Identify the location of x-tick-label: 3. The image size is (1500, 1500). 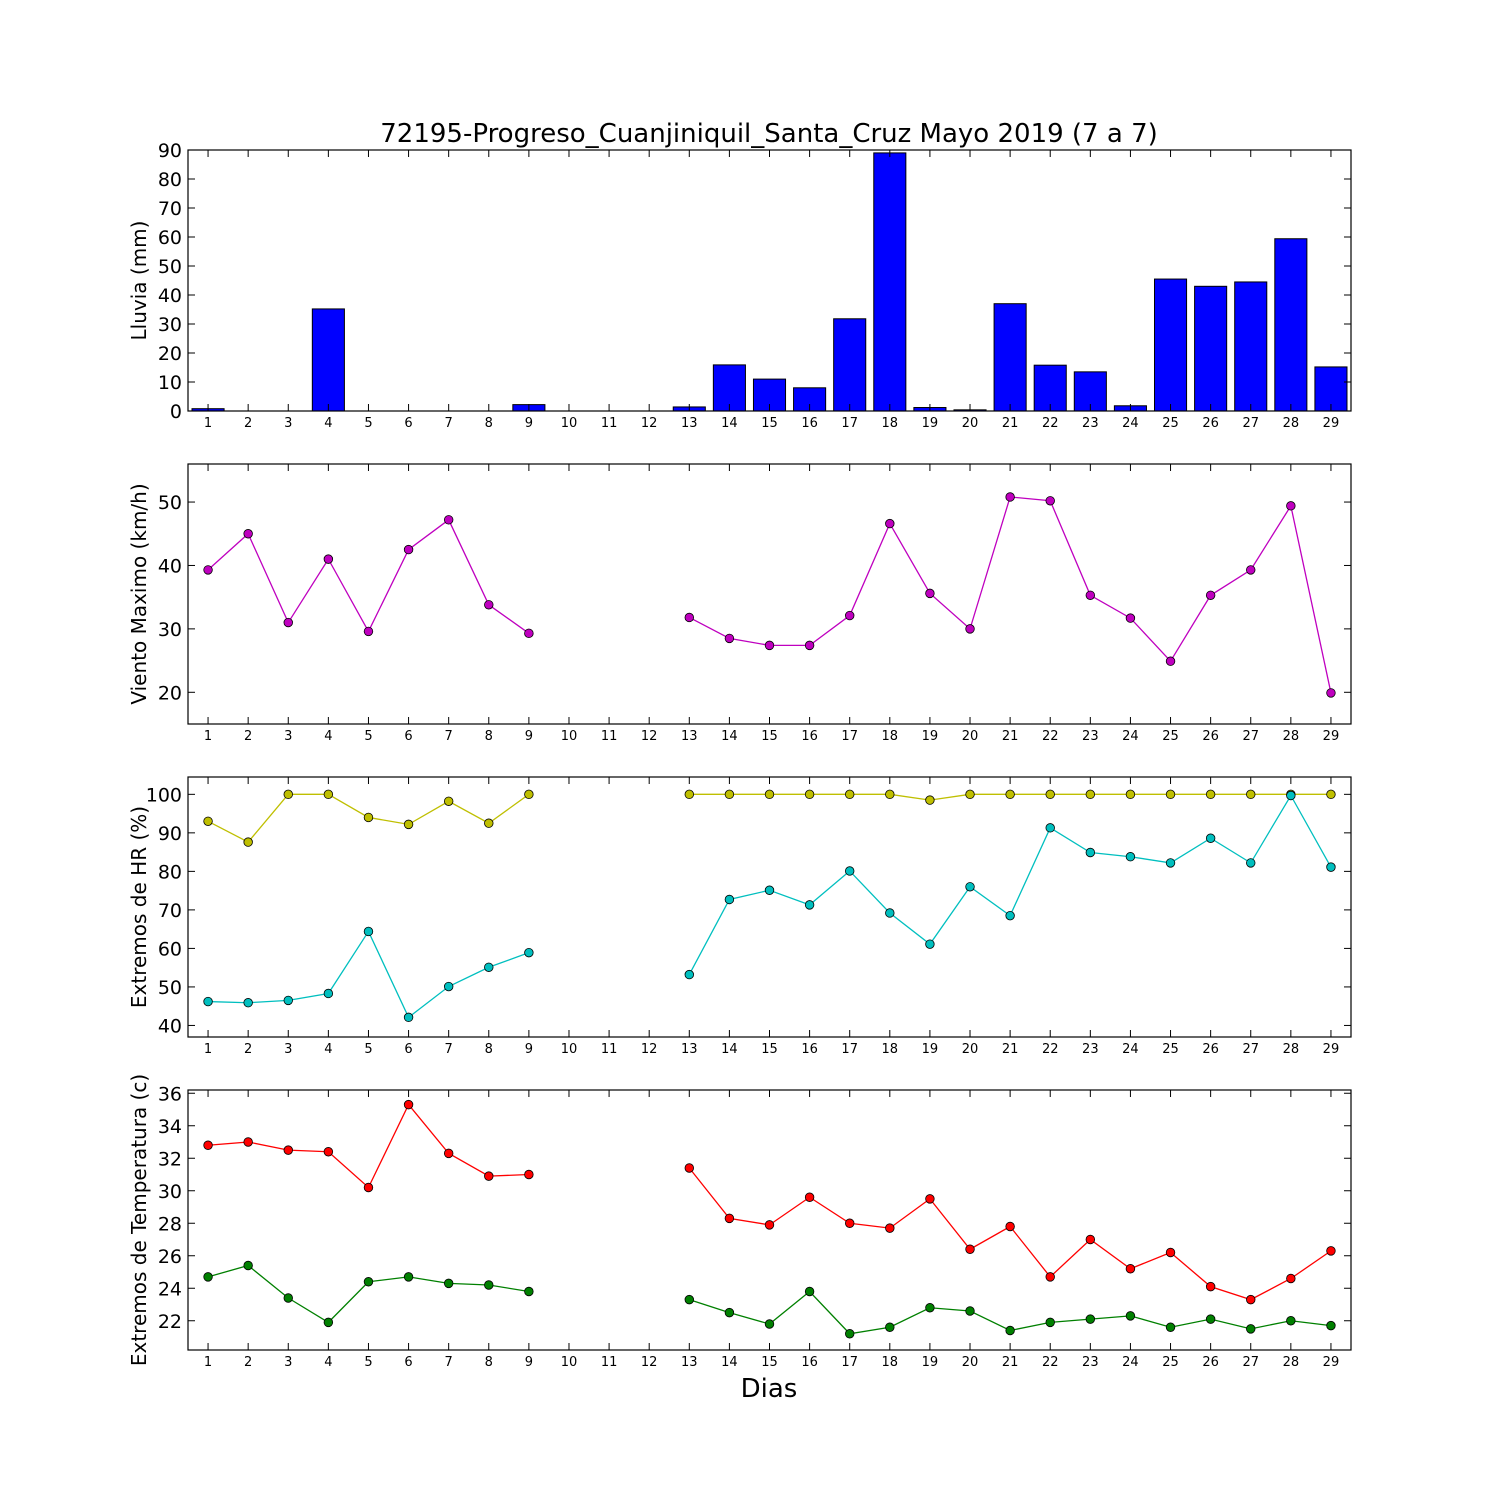
(288, 736).